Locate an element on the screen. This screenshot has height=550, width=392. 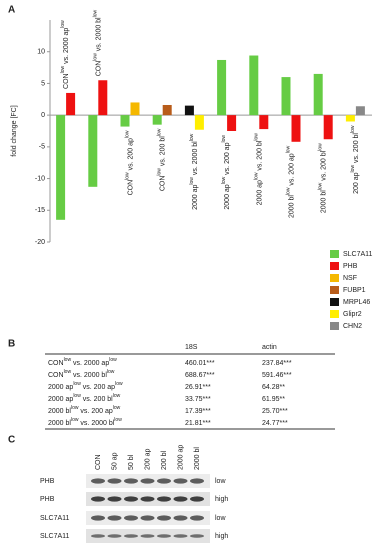
category-label: 2000 bllow vs. 200 aplow is located at coordinates (291, 181).